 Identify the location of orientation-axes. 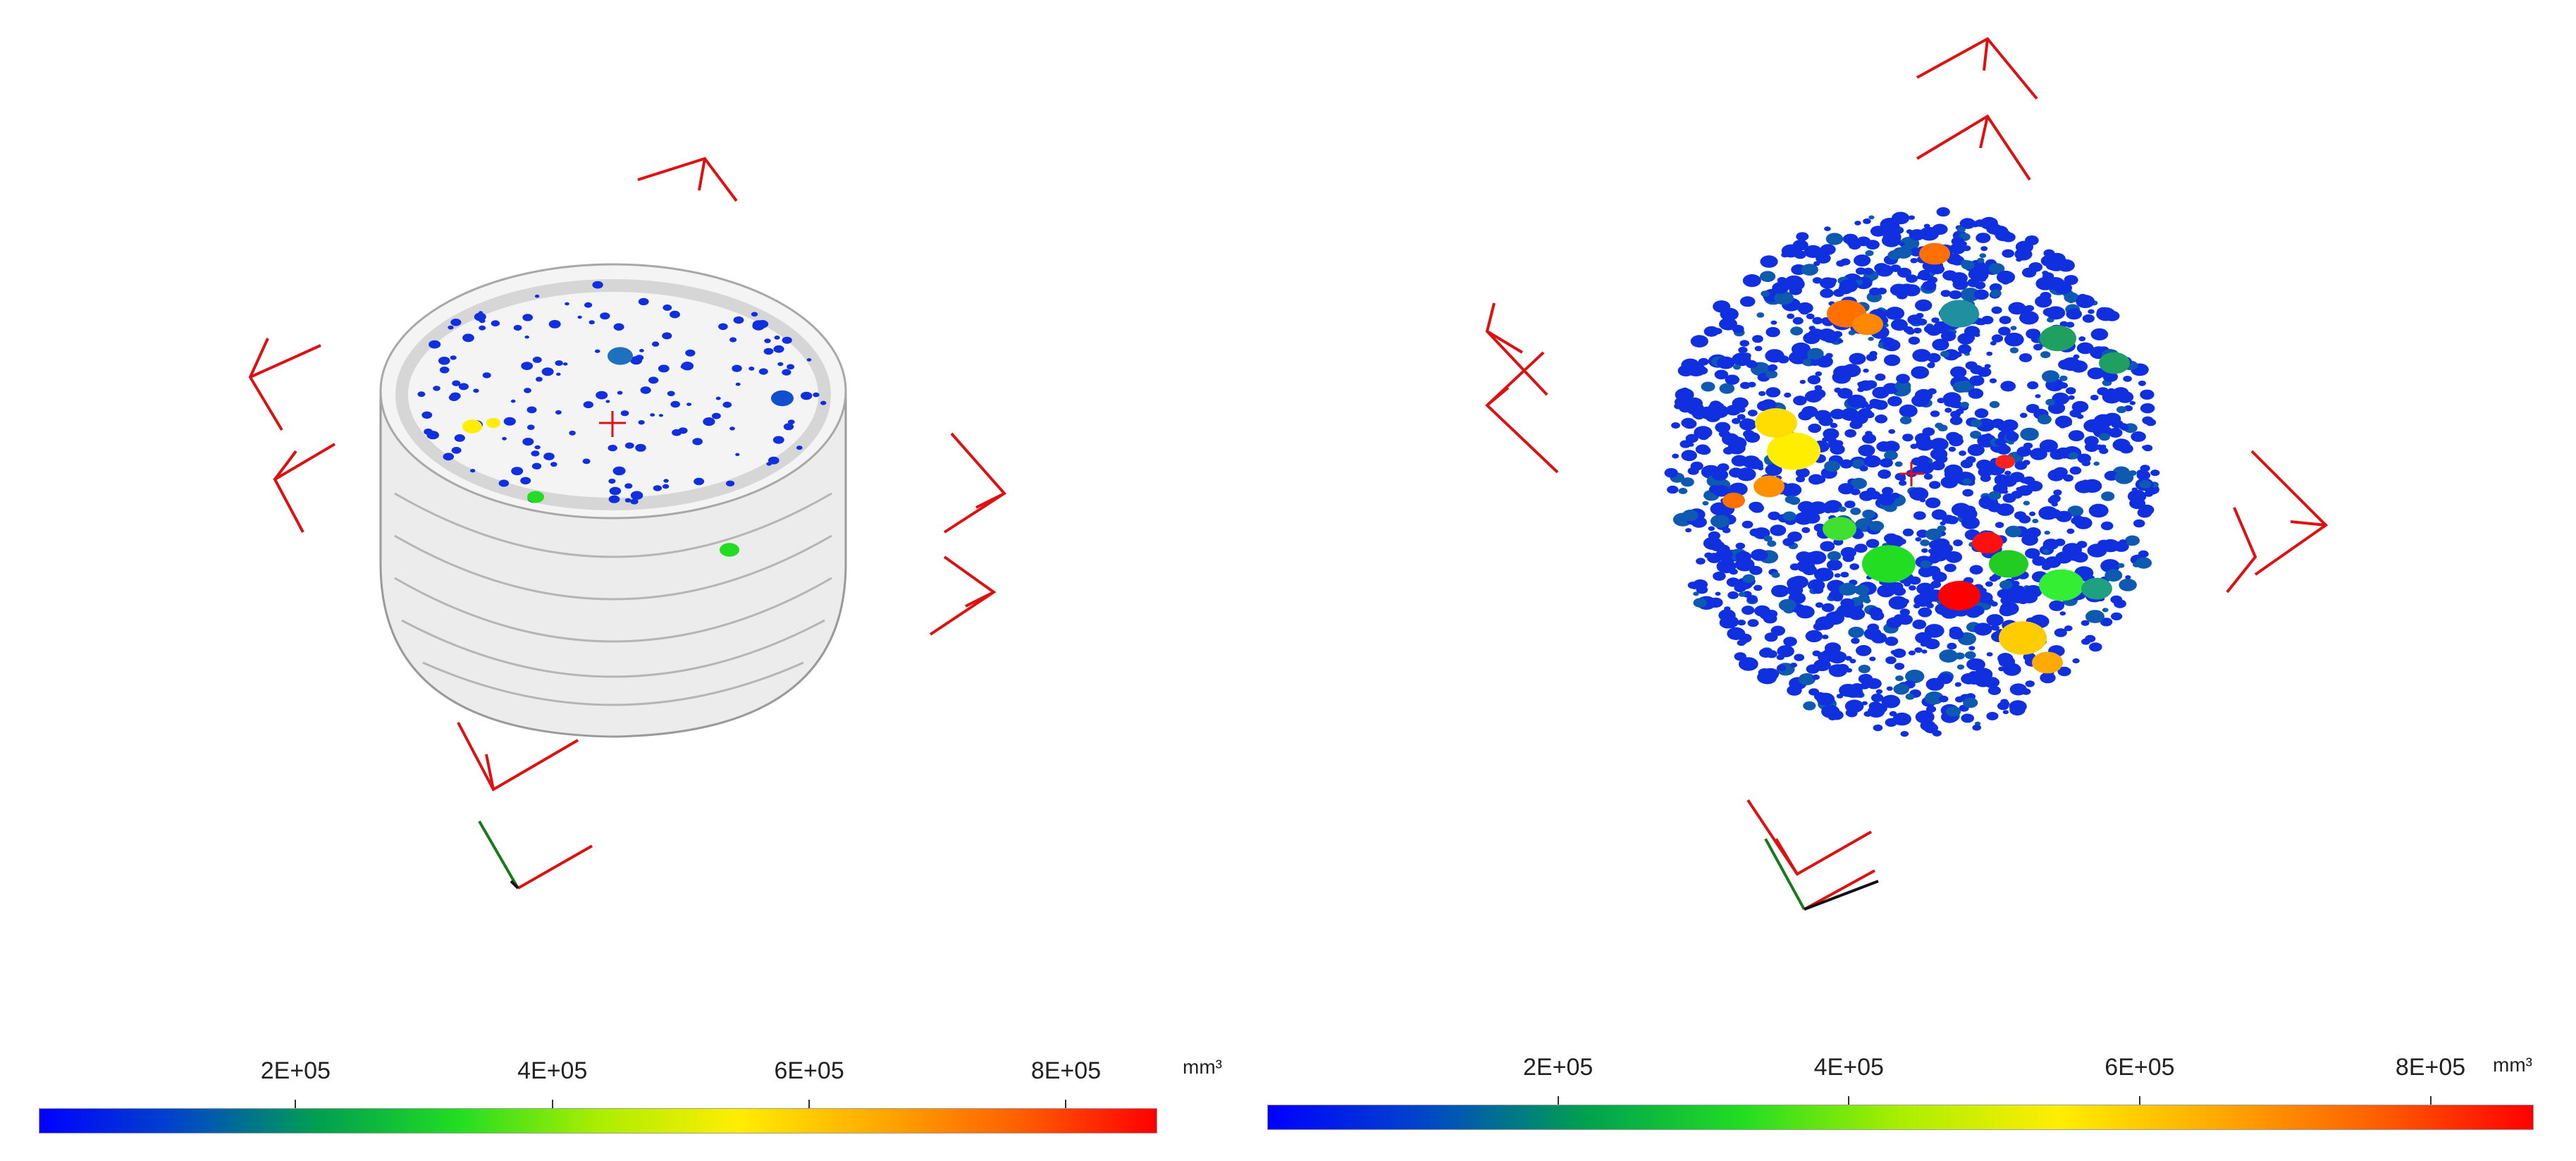
(1821, 874).